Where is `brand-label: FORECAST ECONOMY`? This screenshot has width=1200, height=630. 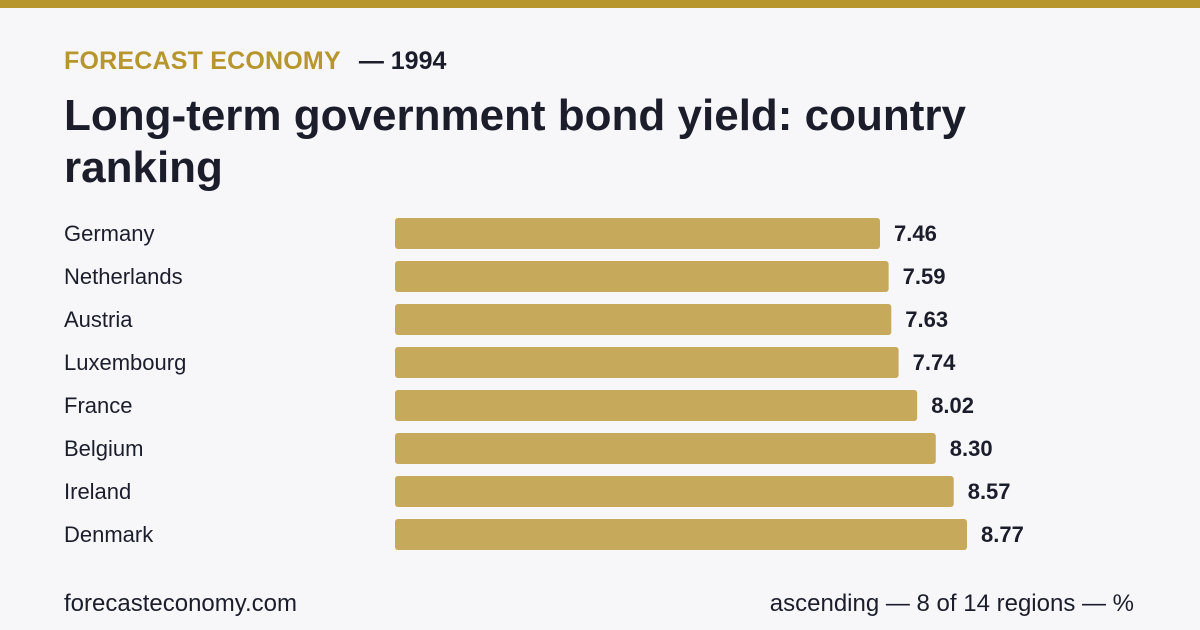
brand-label: FORECAST ECONOMY is located at coordinates (202, 60).